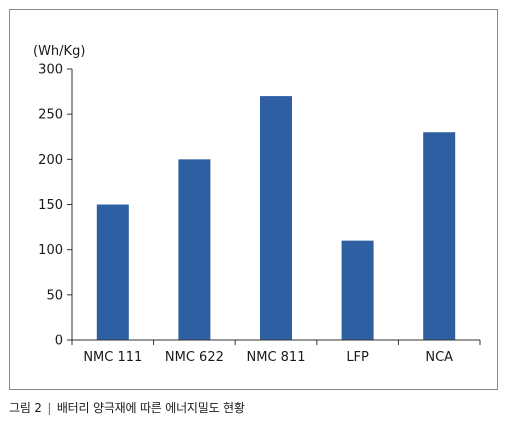  I want to click on y-tick-label: 250, so click(50, 115).